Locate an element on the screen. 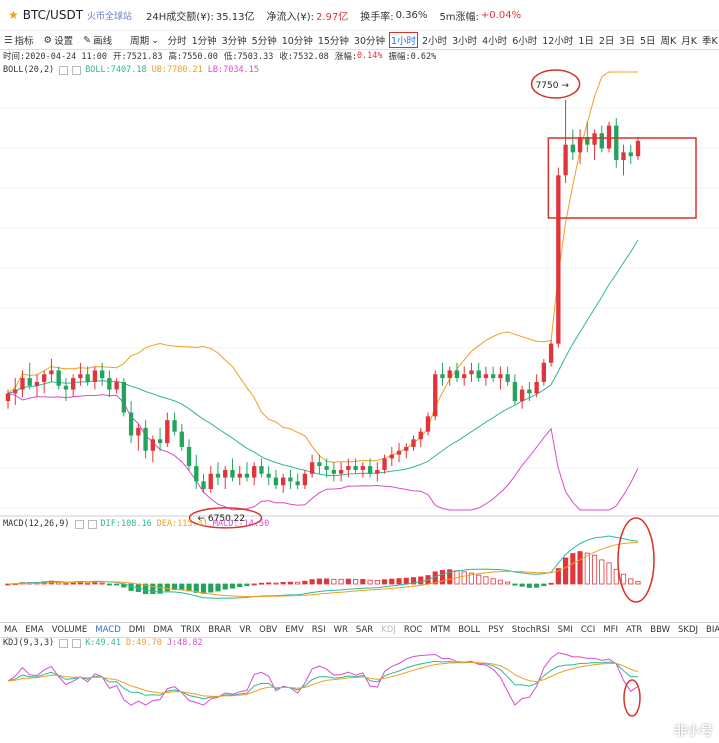  favorite-star-icon: ★ is located at coordinates (13, 15).